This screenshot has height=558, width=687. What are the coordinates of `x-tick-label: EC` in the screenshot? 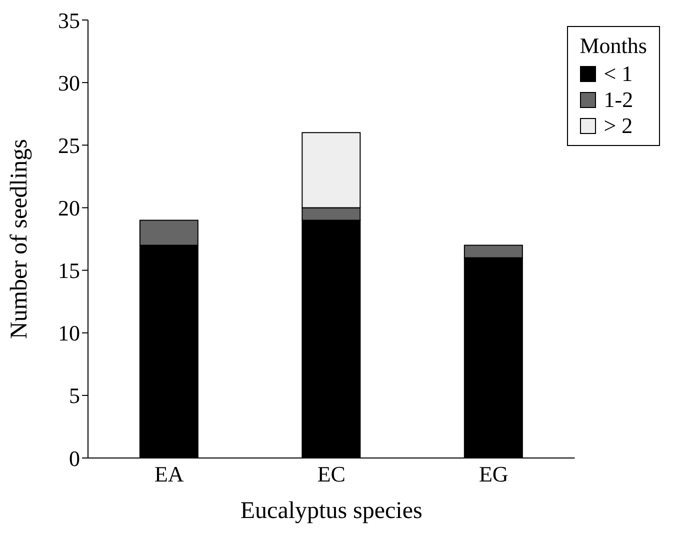 It's located at (331, 474).